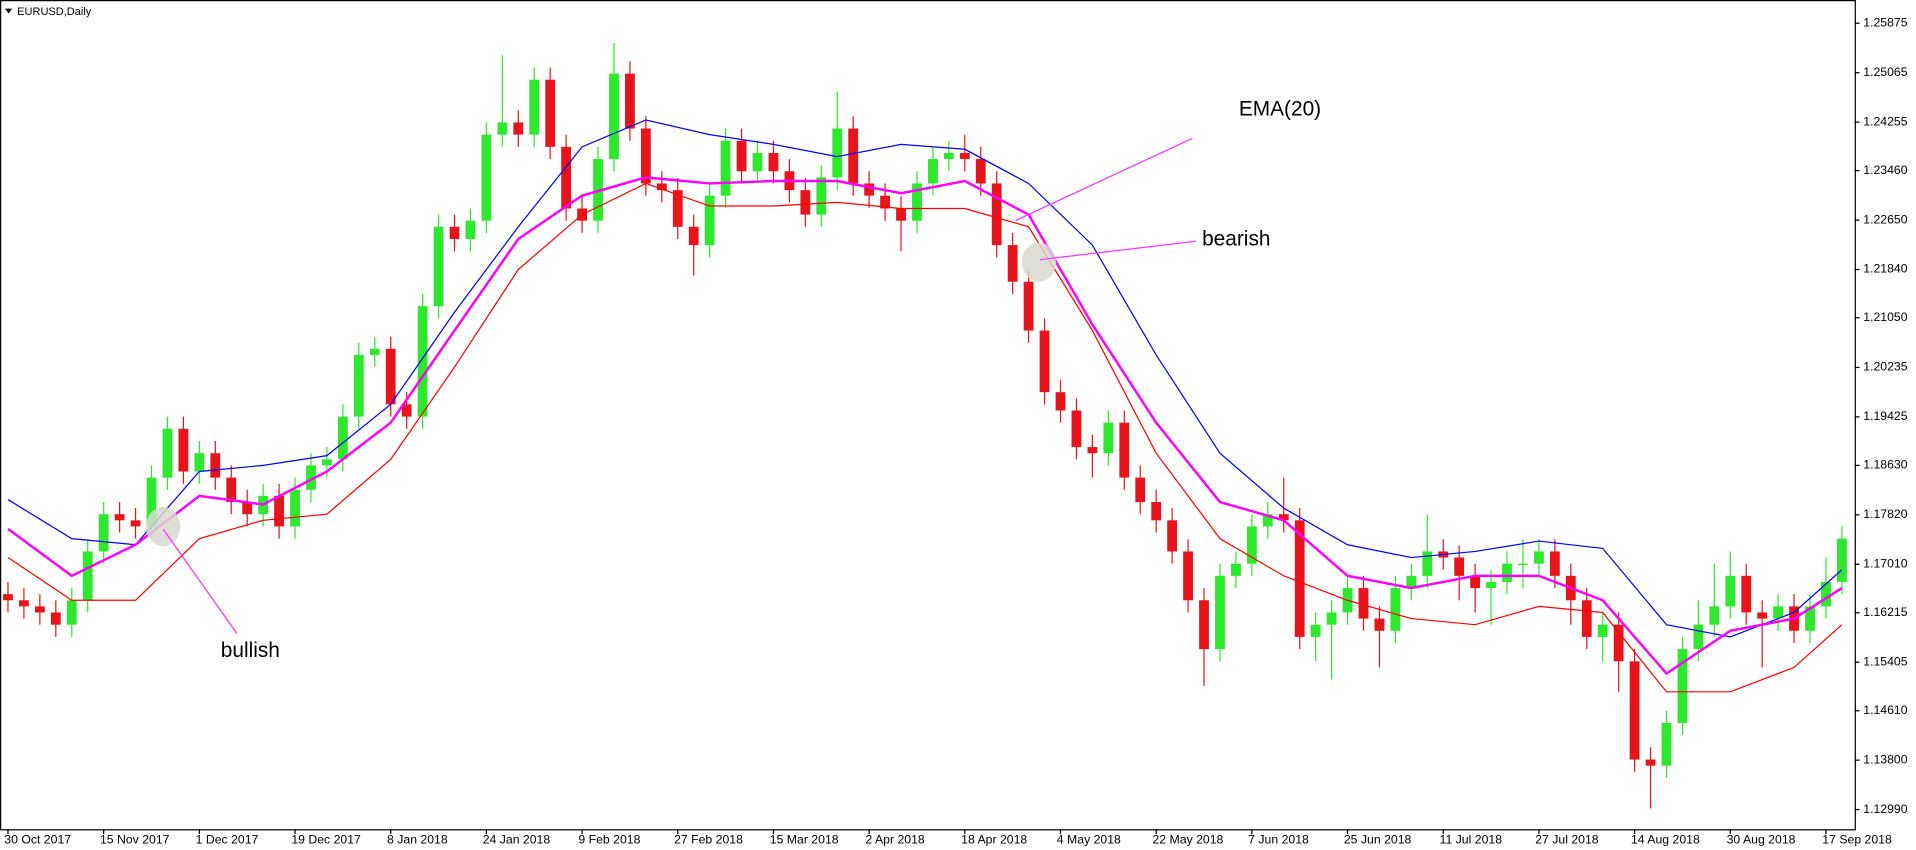  I want to click on y-tick-label: 1.14610, so click(1885, 710).